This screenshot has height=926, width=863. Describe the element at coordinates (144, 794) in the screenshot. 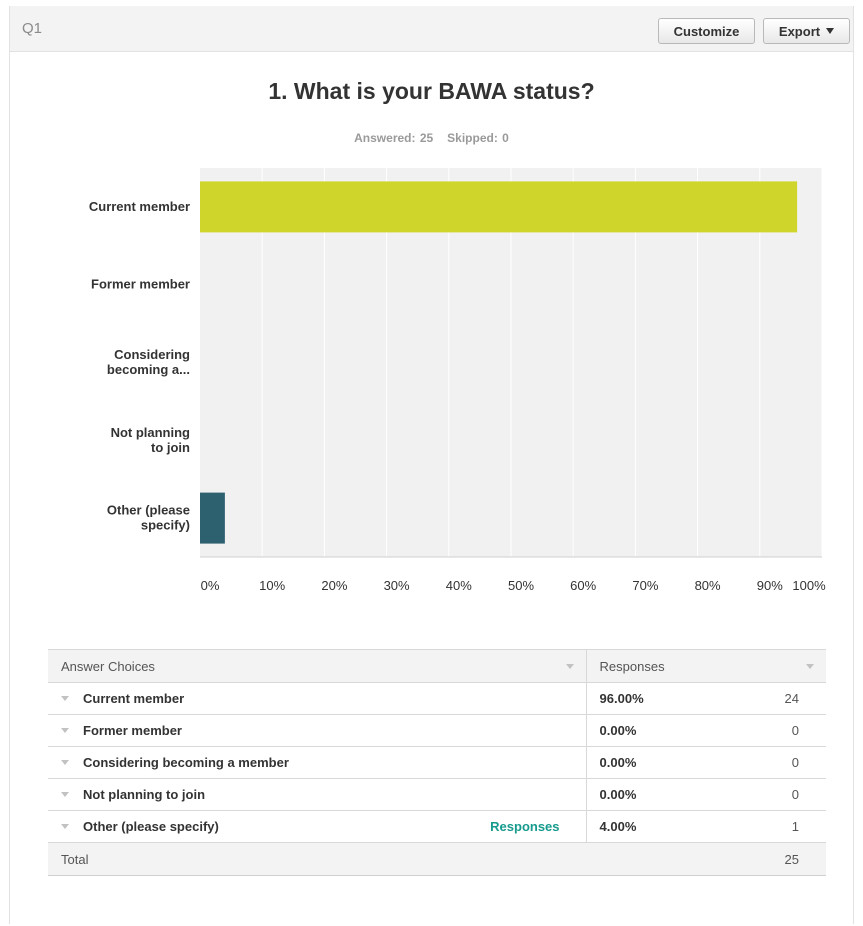

I see `choice-label: Not planning to join` at that location.